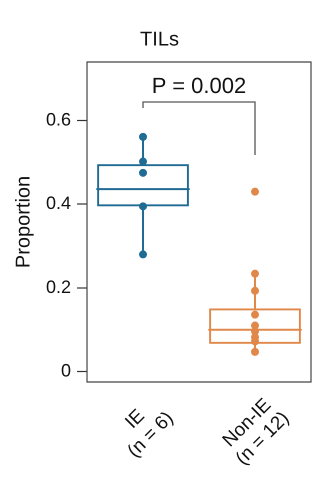 This screenshot has width=333, height=494. Describe the element at coordinates (149, 433) in the screenshot. I see `x-tick-label: IE (n = 6)` at that location.